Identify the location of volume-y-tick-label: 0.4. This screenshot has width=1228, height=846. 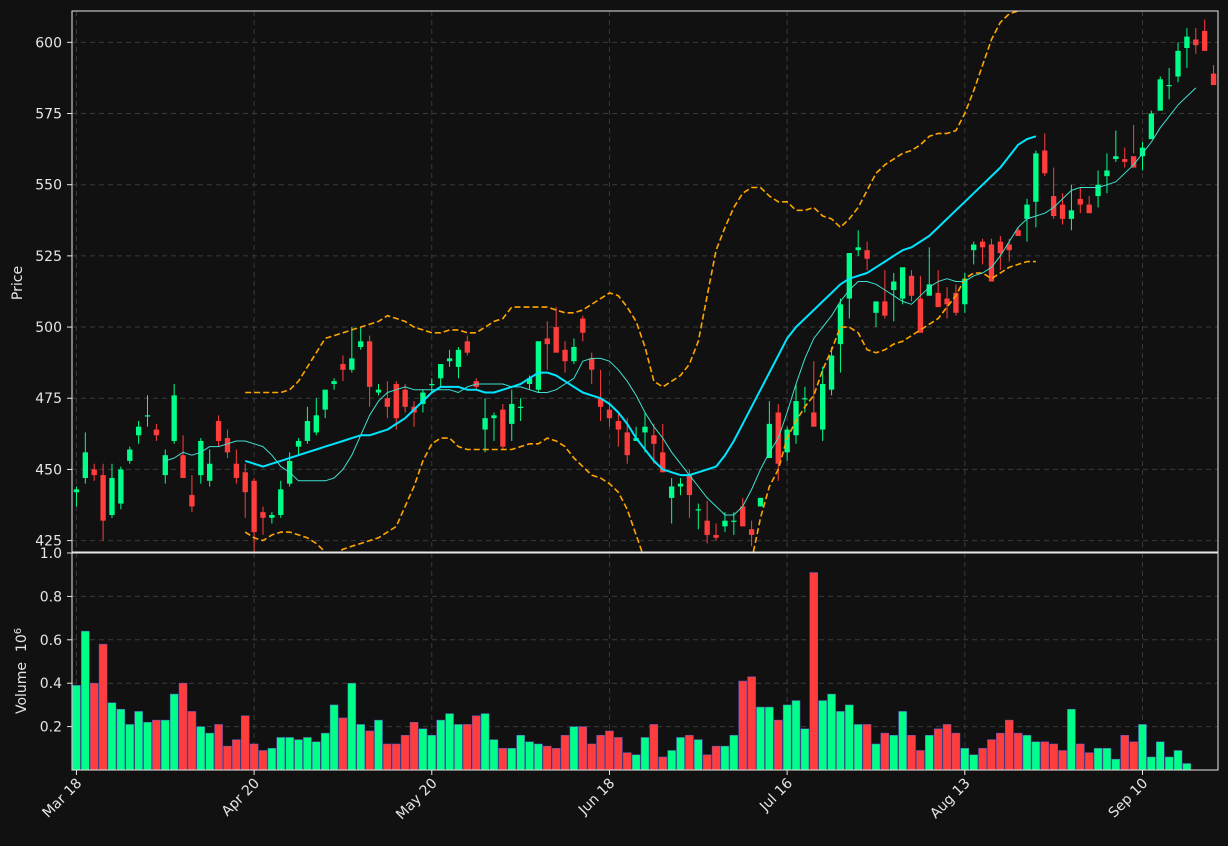
(51, 684).